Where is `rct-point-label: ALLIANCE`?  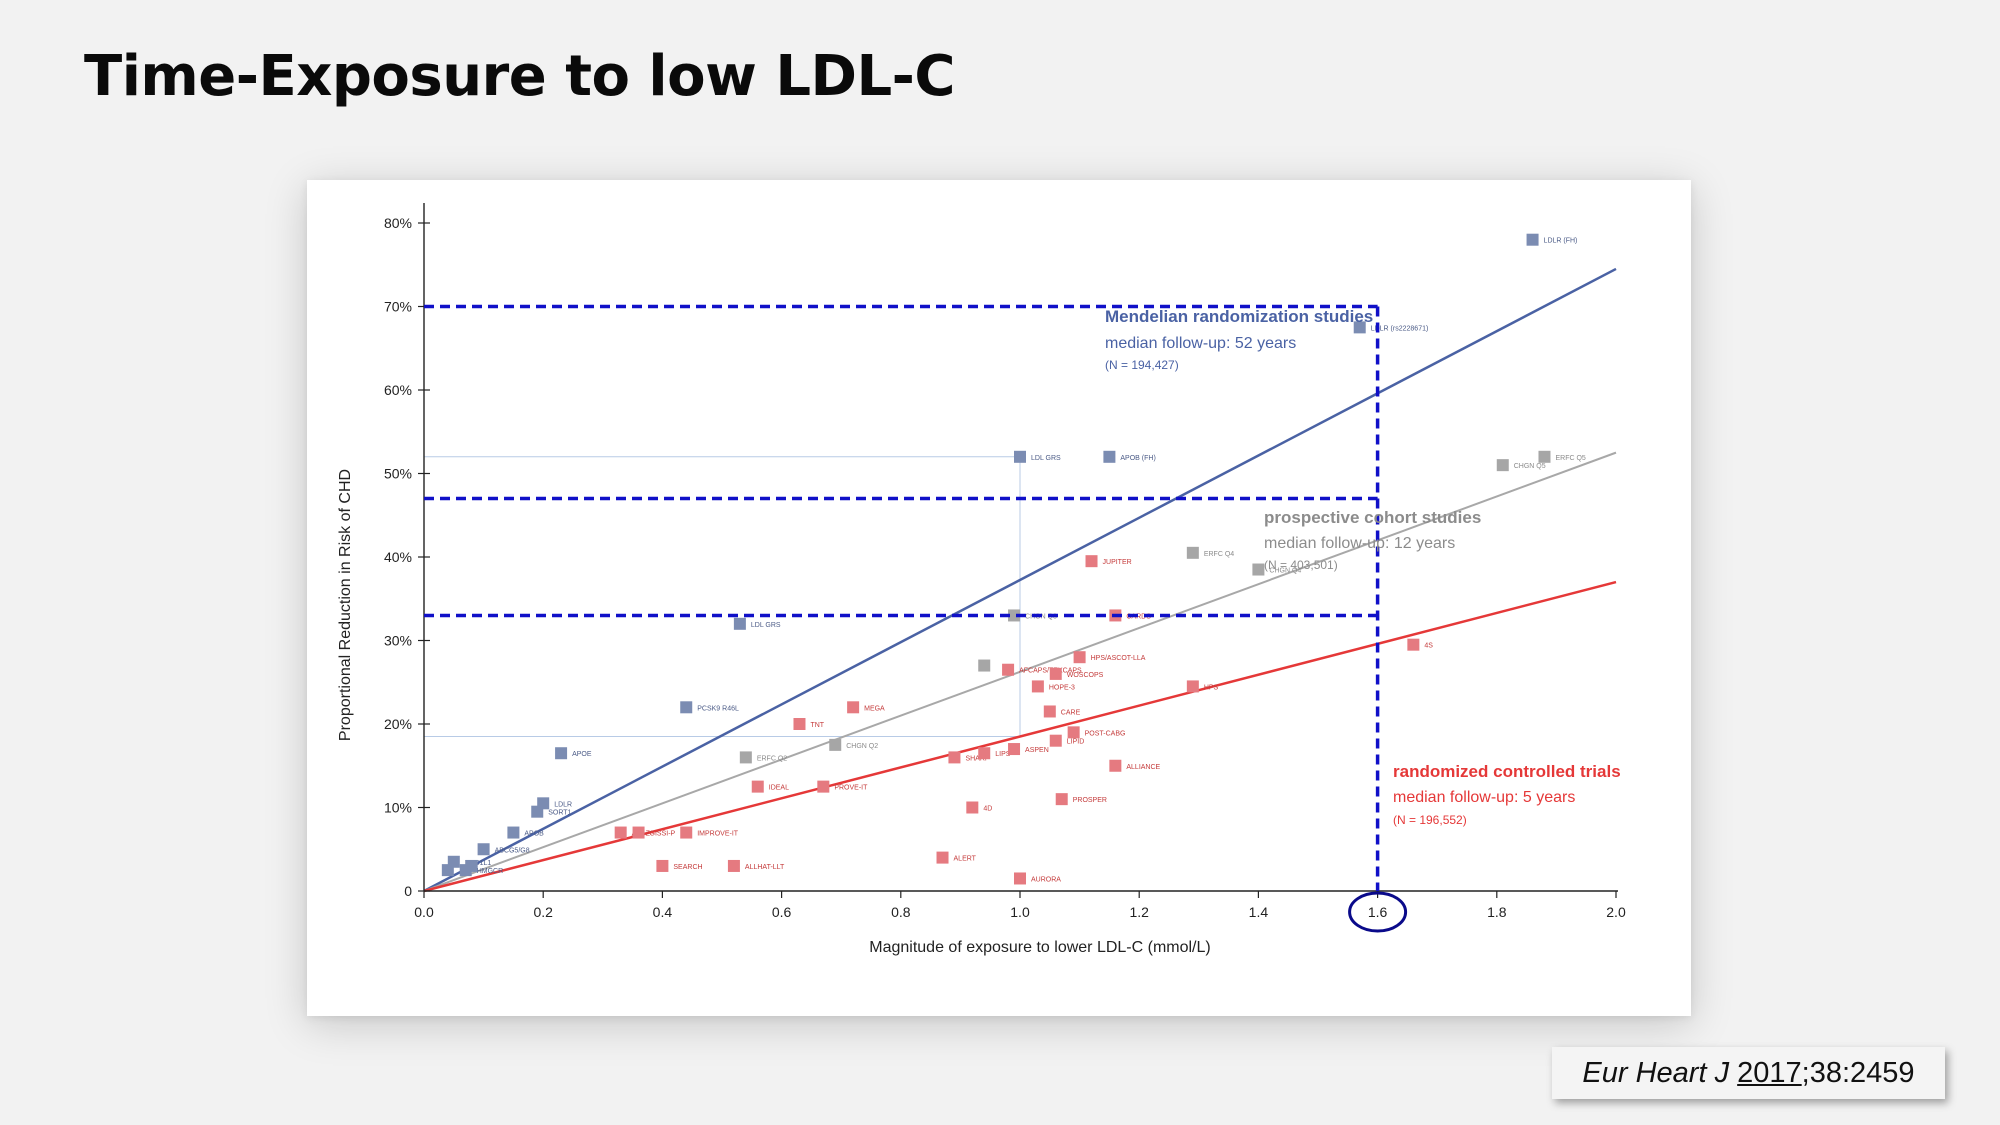 rct-point-label: ALLIANCE is located at coordinates (1143, 767).